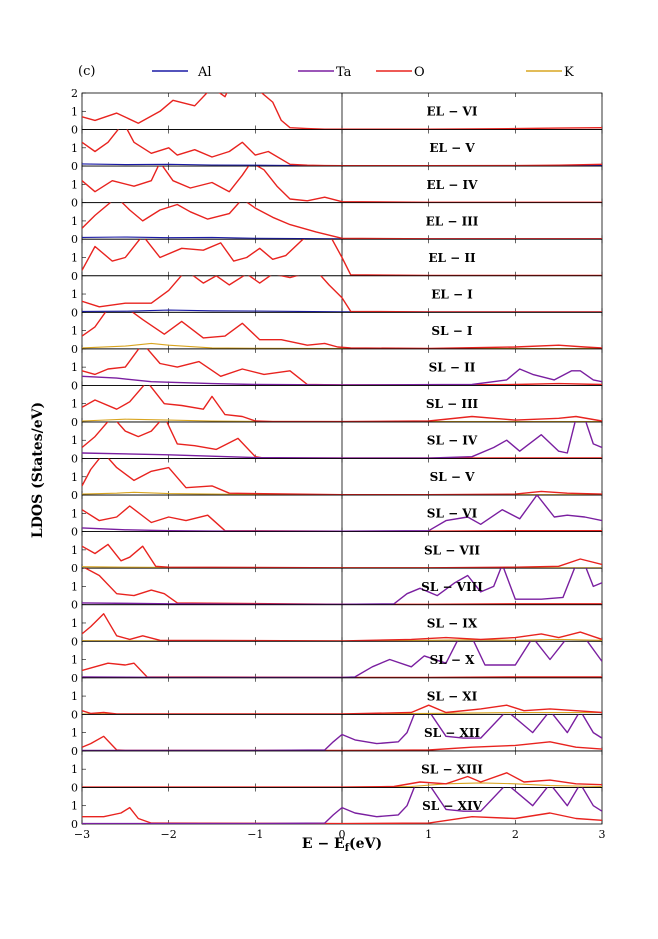 The image size is (658, 939). I want to click on panel-label: EL − I, so click(452, 294).